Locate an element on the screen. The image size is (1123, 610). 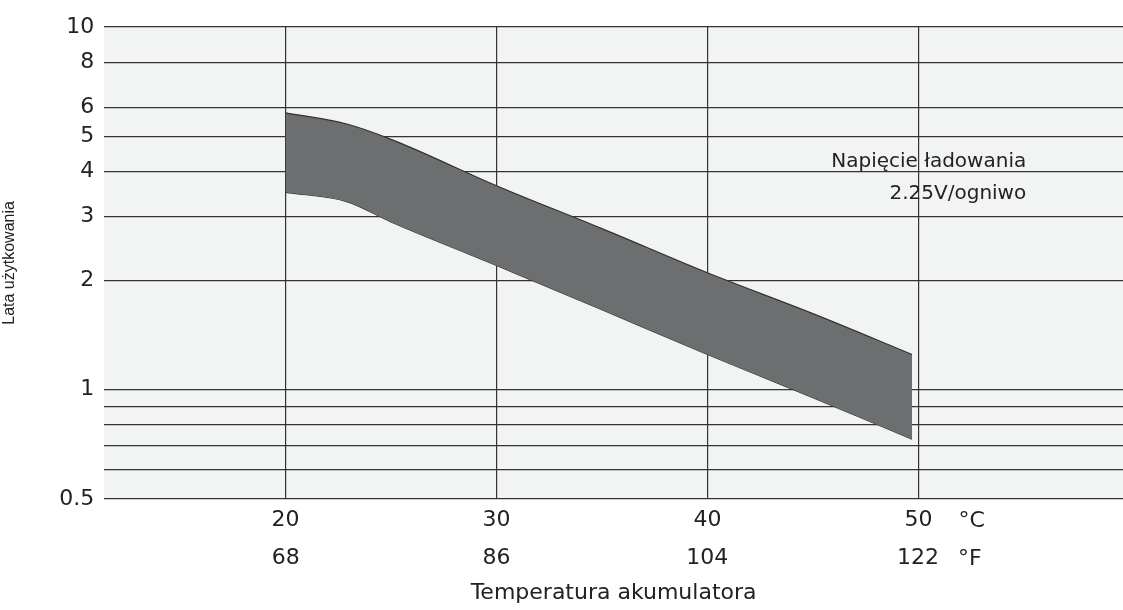
y-tick-label: 10 is located at coordinates (80, 25).